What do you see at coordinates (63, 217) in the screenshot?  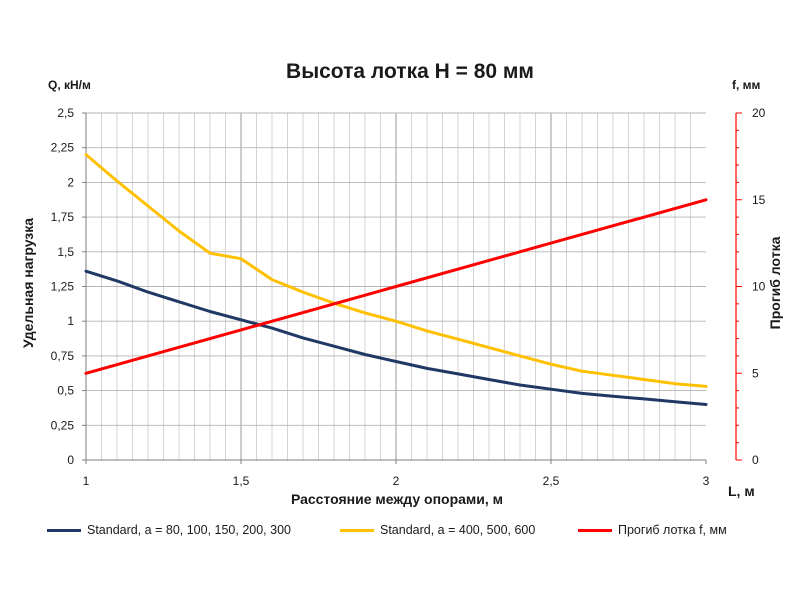 I see `left-tick-label: 1,75` at bounding box center [63, 217].